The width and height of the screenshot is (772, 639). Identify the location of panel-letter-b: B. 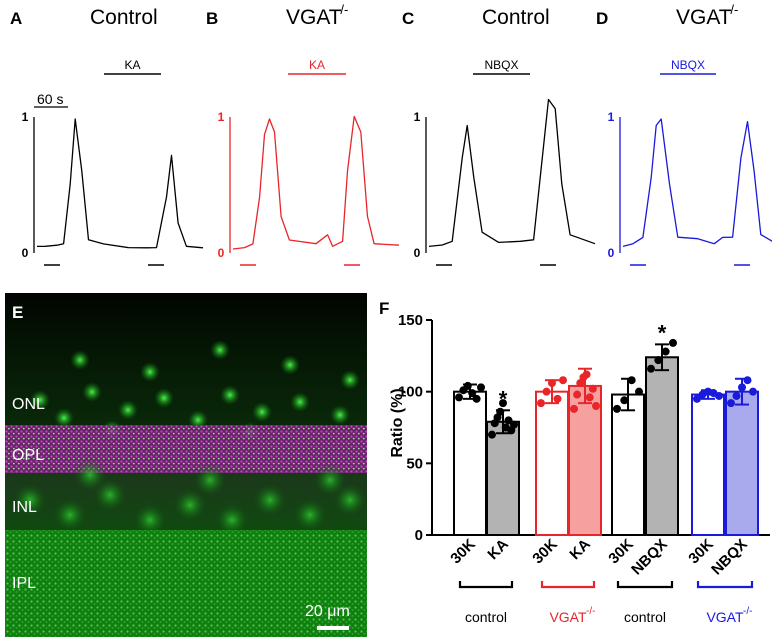
(212, 18).